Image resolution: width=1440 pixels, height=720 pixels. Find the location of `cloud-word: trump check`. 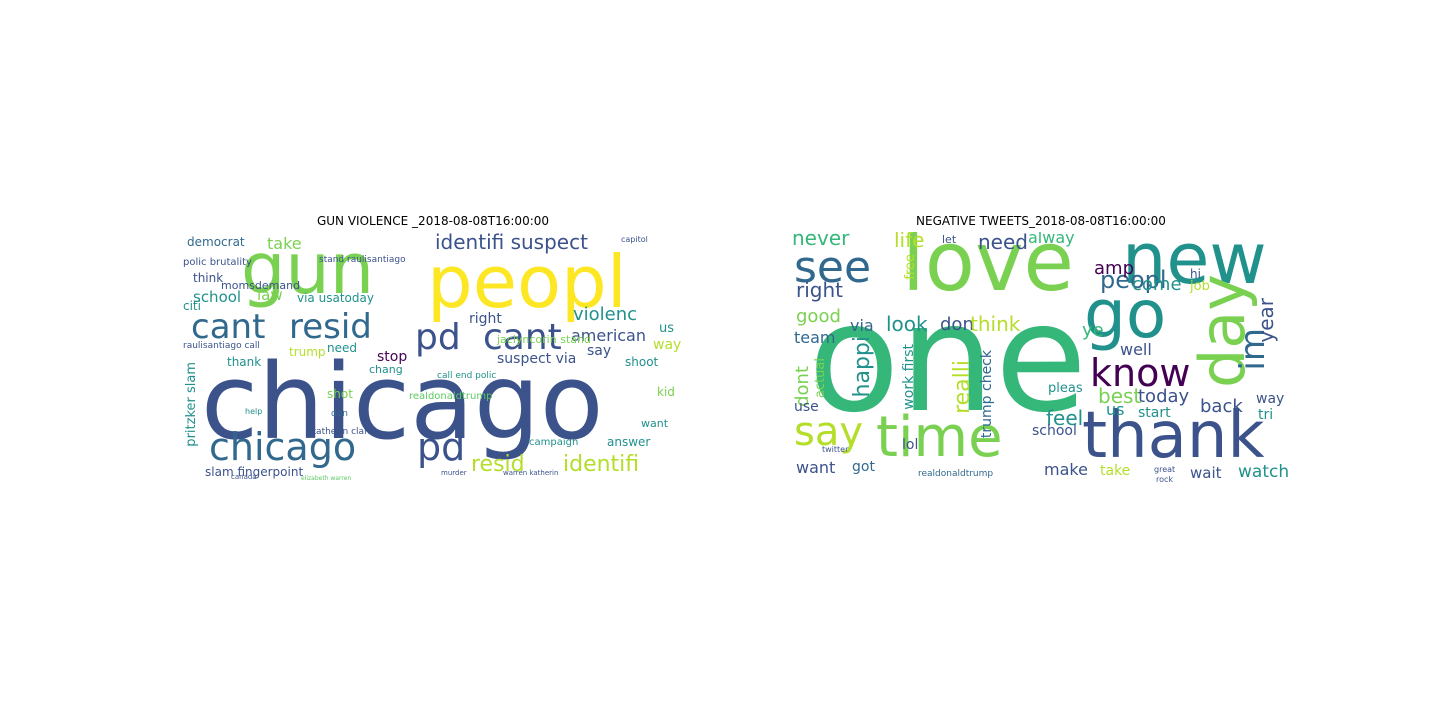

cloud-word: trump check is located at coordinates (987, 394).